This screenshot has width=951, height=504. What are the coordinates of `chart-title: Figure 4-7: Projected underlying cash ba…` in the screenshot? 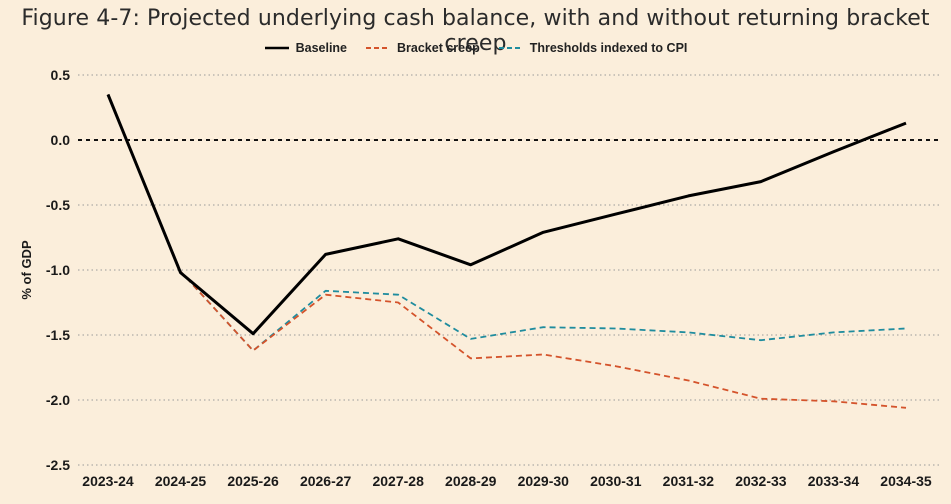 It's located at (475, 31).